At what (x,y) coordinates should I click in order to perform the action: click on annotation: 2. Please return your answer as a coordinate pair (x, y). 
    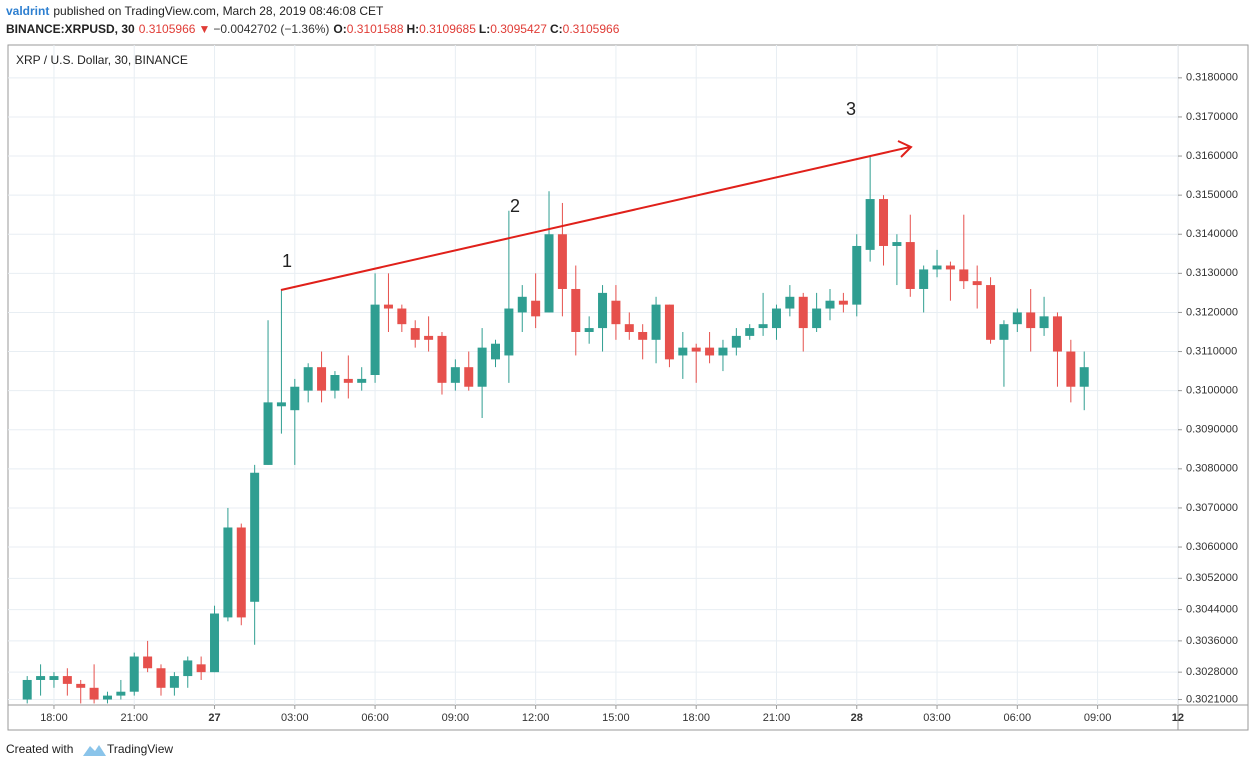
    Looking at the image, I should click on (515, 206).